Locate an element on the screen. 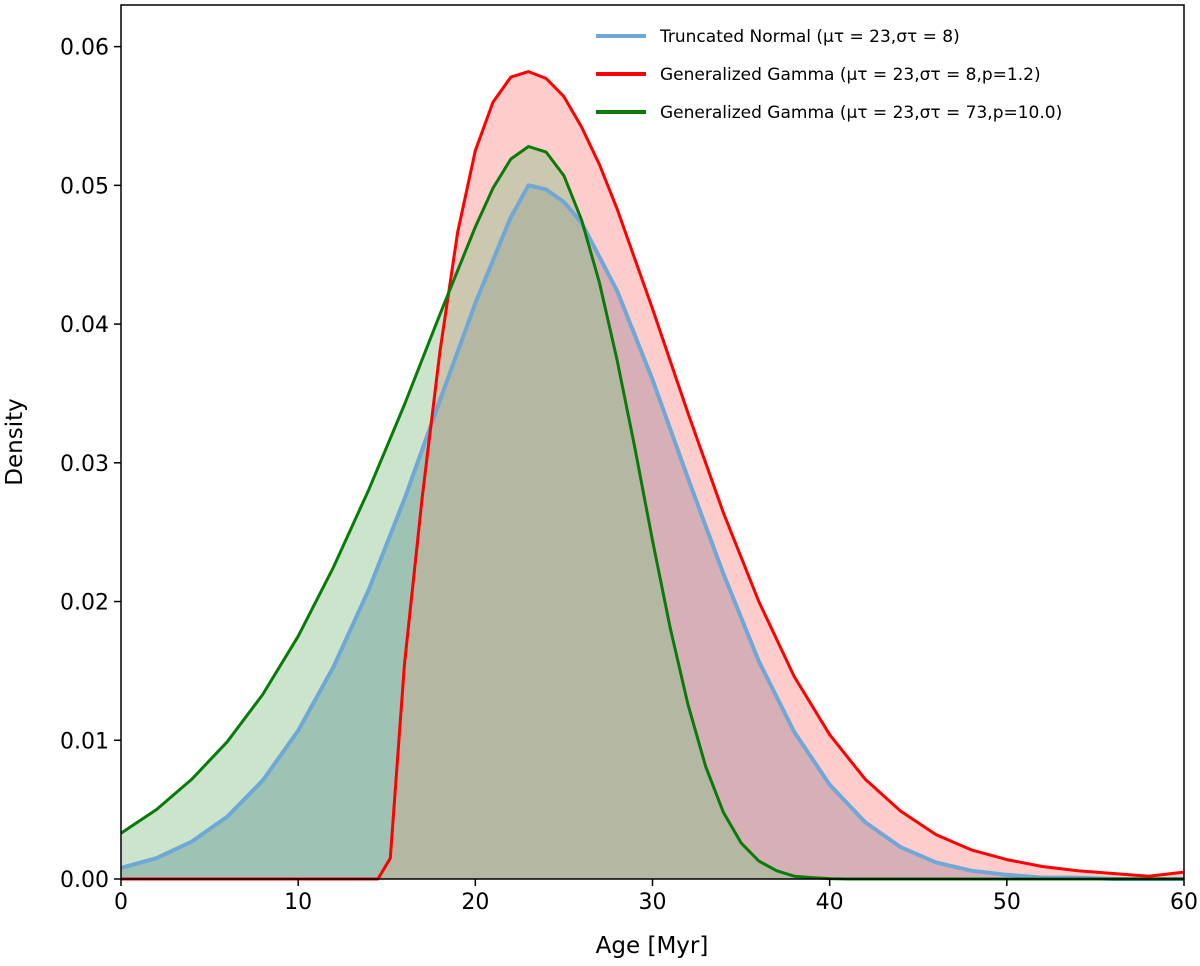 The height and width of the screenshot is (966, 1200). y-tick-label: 0.03 is located at coordinates (84, 464).